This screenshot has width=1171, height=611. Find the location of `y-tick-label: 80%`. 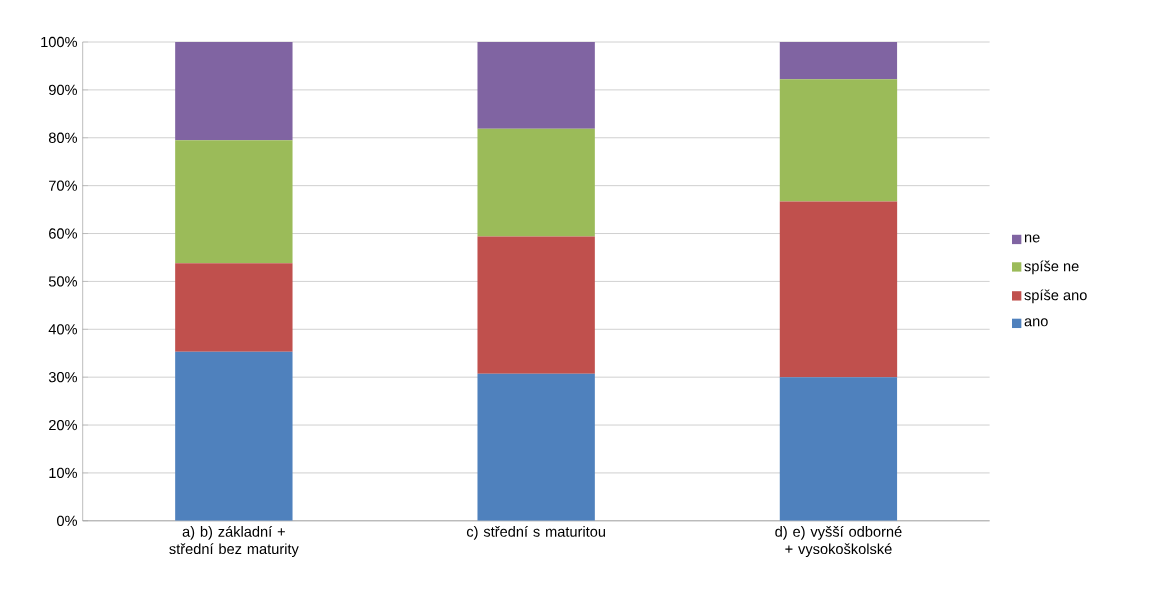

y-tick-label: 80% is located at coordinates (63, 138).